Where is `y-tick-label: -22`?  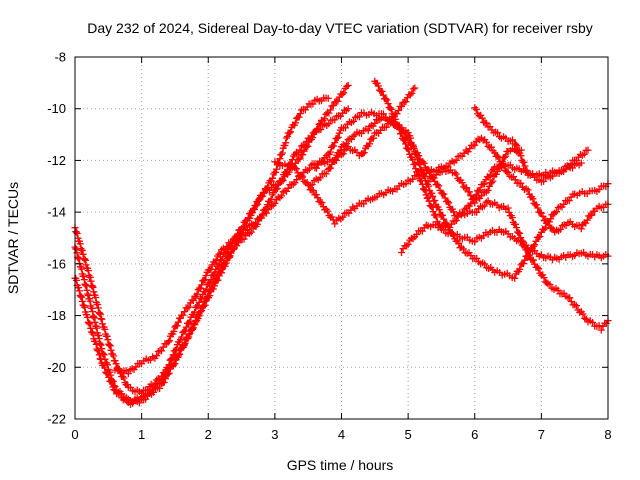 y-tick-label: -22 is located at coordinates (56, 419).